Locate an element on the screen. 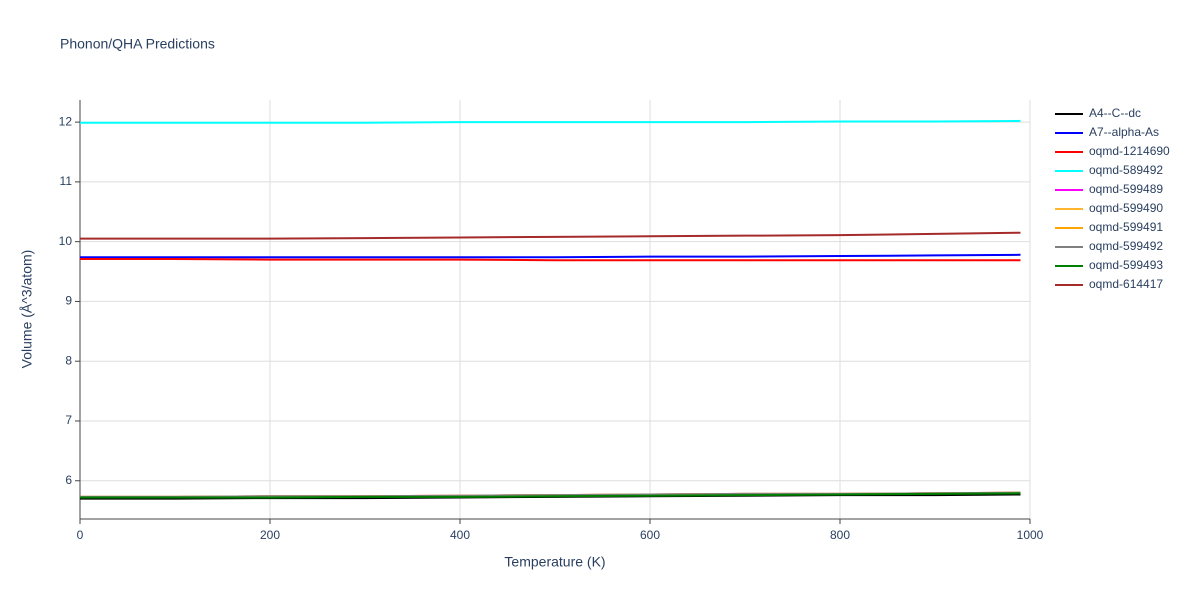 The image size is (1200, 605). y-tick-label: 8 is located at coordinates (68, 360).